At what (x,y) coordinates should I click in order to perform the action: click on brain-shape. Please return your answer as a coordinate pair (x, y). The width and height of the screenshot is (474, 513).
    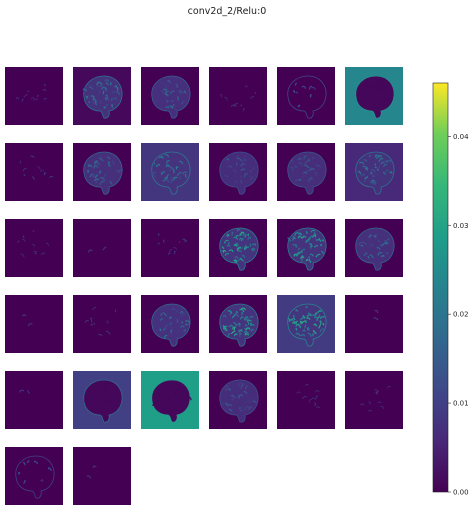
    Looking at the image, I should click on (307, 97).